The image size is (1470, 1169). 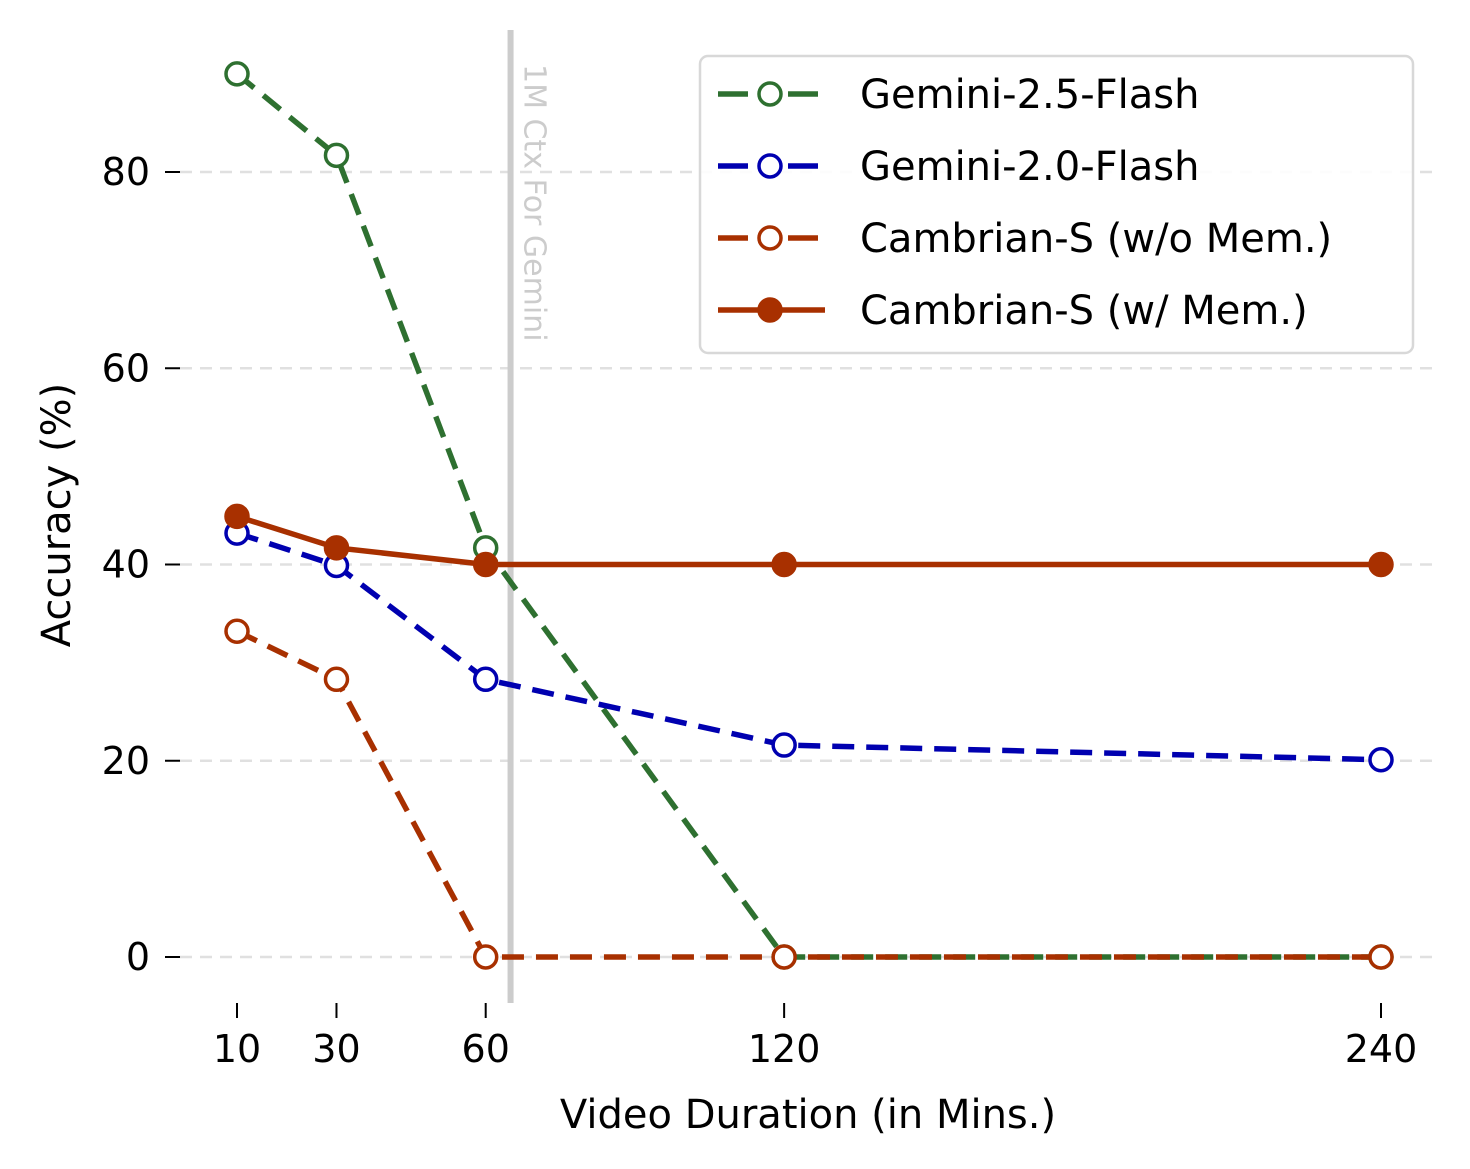 What do you see at coordinates (57, 515) in the screenshot?
I see `y-axis-label: Accuracy (%)` at bounding box center [57, 515].